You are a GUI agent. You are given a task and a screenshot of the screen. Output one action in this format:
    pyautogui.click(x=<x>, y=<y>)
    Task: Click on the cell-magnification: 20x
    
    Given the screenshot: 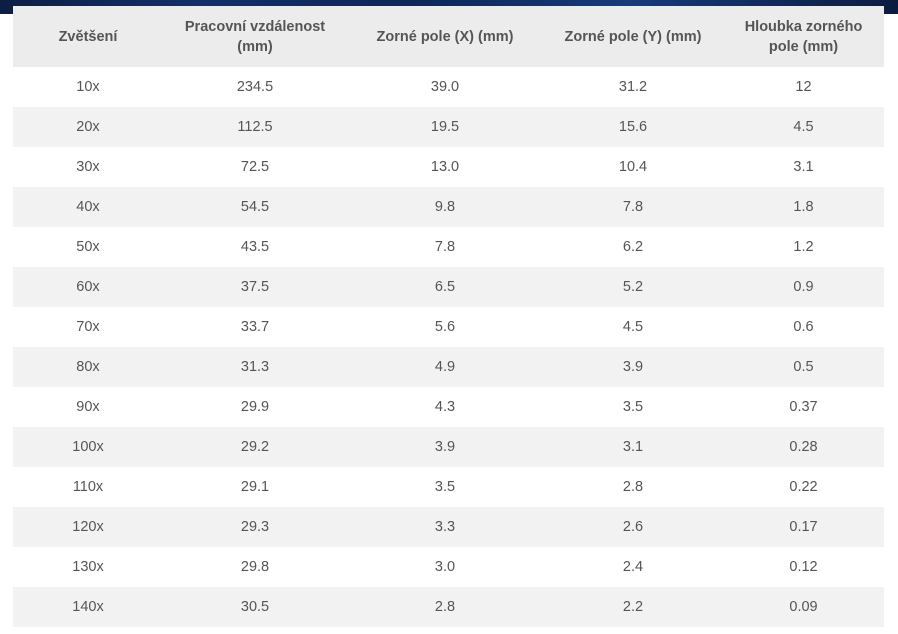 What is the action you would take?
    pyautogui.click(x=88, y=127)
    